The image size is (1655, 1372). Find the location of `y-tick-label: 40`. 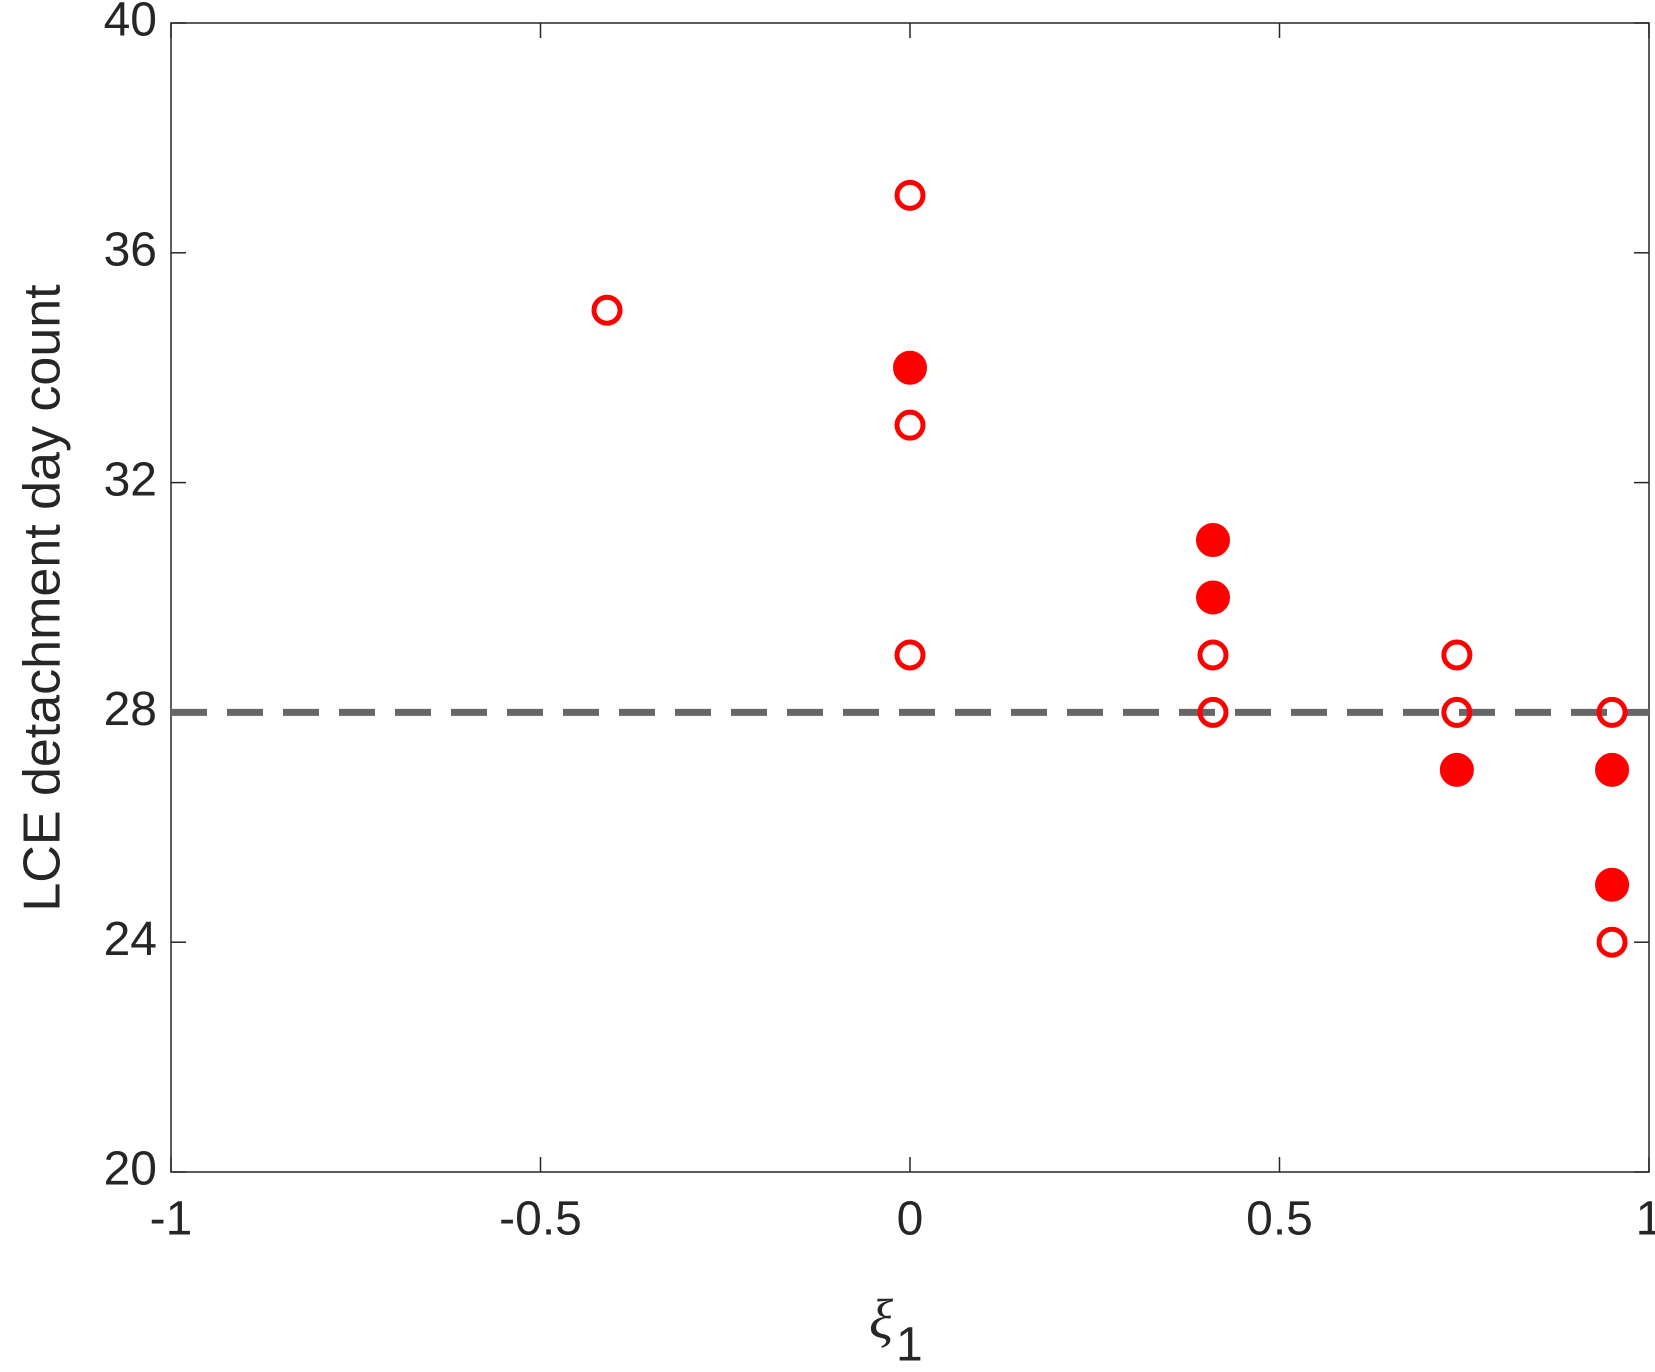

y-tick-label: 40 is located at coordinates (130, 23).